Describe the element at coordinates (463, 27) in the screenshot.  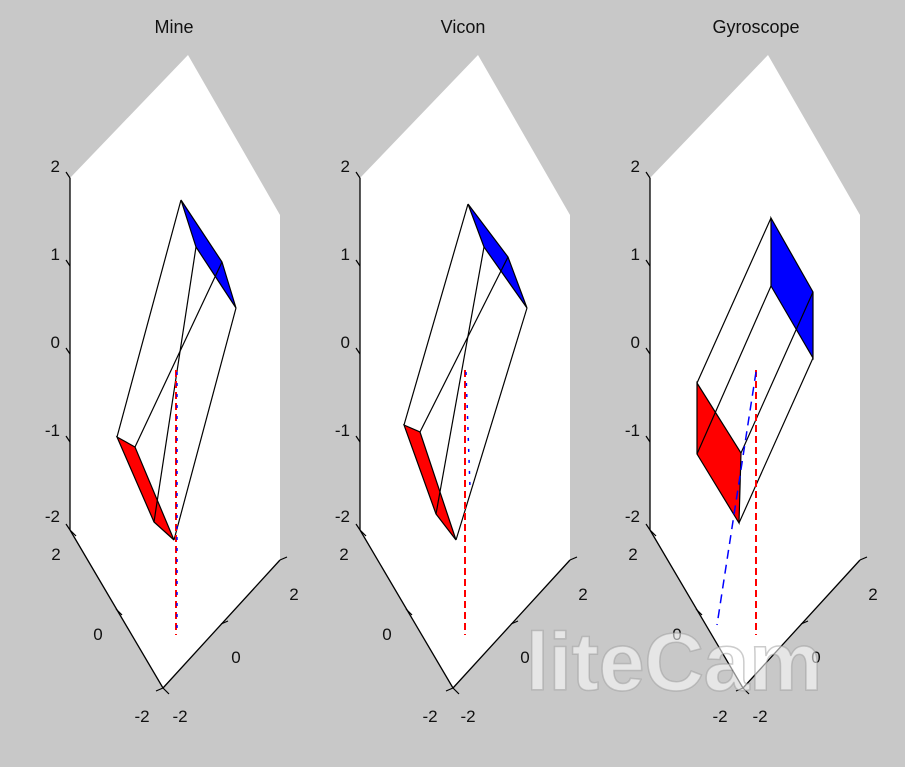
I see `panel-title-vicon: Vicon` at that location.